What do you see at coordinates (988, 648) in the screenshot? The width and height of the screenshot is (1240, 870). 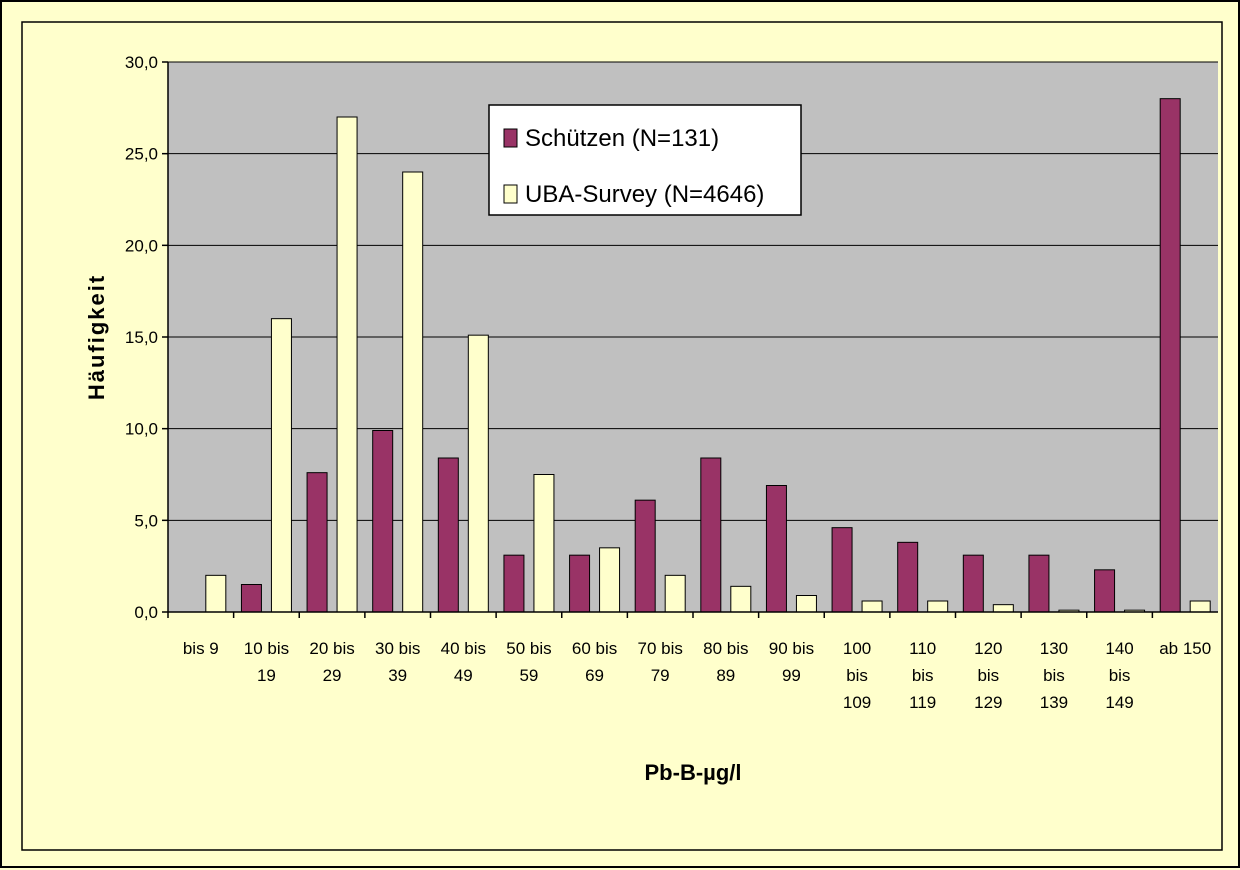 I see `x-tick-label: 120` at bounding box center [988, 648].